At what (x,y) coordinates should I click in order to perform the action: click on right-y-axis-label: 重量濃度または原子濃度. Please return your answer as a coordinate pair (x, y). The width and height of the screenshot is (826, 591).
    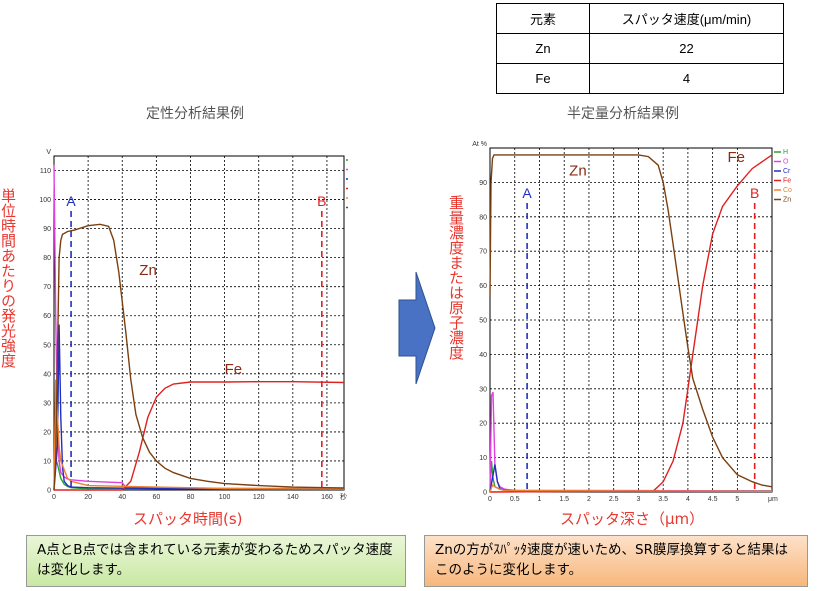
    Looking at the image, I should click on (456, 277).